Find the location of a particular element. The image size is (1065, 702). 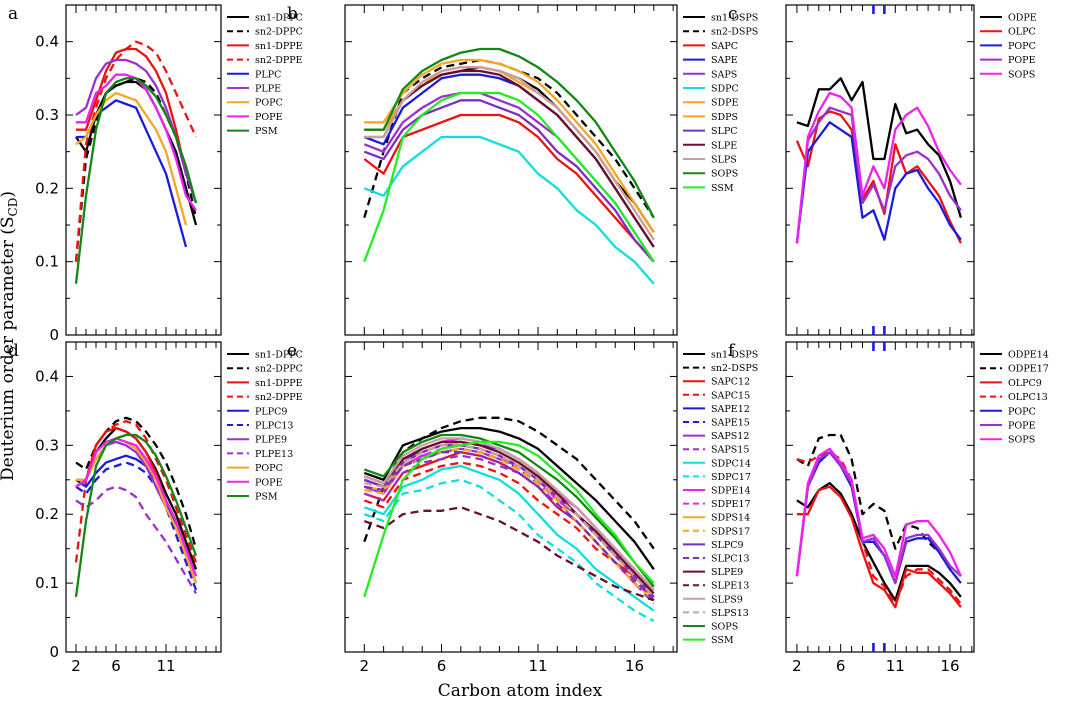

legend-label: PLPC is located at coordinates (268, 74).